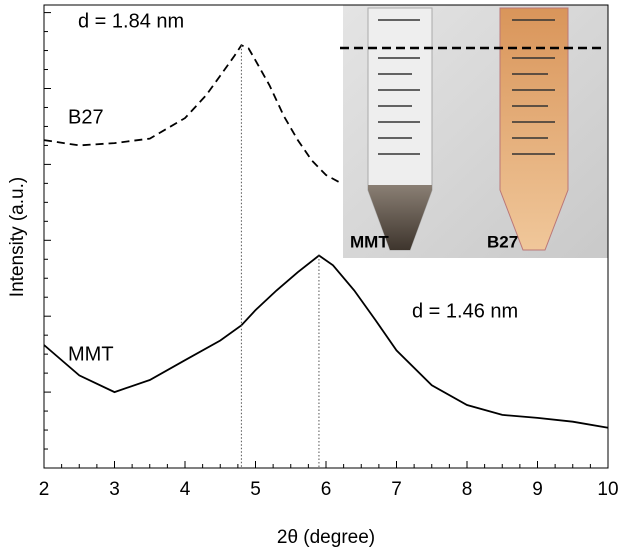 This screenshot has width=628, height=552. I want to click on x-tick-label: 3, so click(114, 489).